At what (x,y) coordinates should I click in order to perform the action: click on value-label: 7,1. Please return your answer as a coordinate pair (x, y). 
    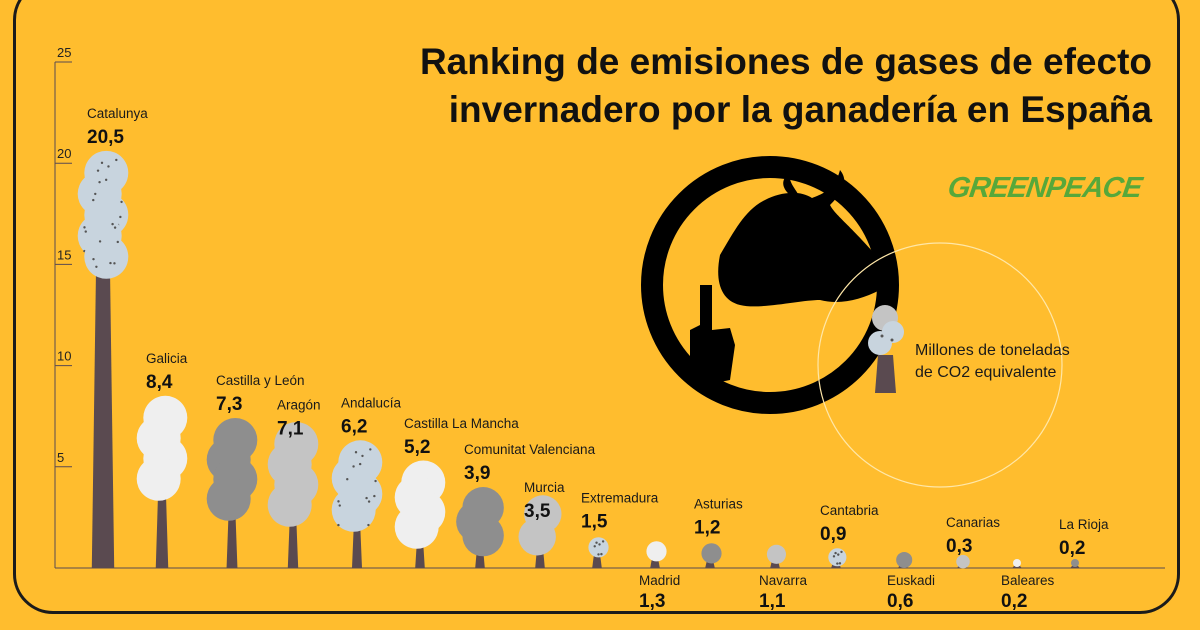
    Looking at the image, I should click on (290, 428).